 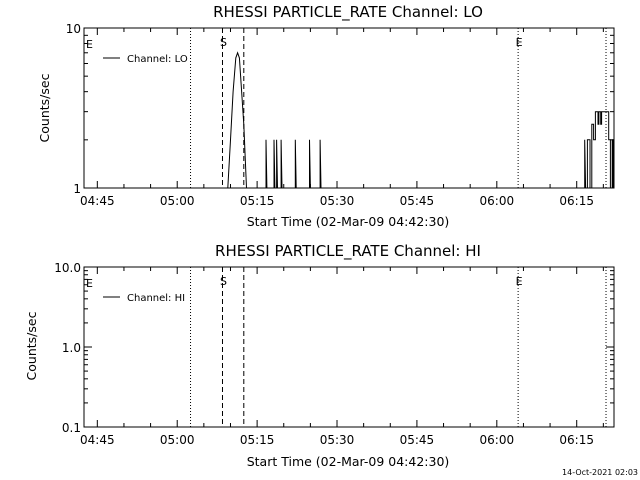 What do you see at coordinates (157, 59) in the screenshot?
I see `chart-lo-legend-label: Channel: LO` at bounding box center [157, 59].